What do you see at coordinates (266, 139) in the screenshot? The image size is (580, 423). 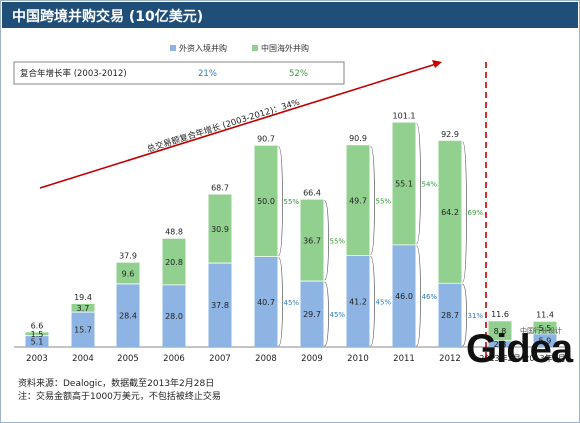 I see `bar-total-5: 90.7` at bounding box center [266, 139].